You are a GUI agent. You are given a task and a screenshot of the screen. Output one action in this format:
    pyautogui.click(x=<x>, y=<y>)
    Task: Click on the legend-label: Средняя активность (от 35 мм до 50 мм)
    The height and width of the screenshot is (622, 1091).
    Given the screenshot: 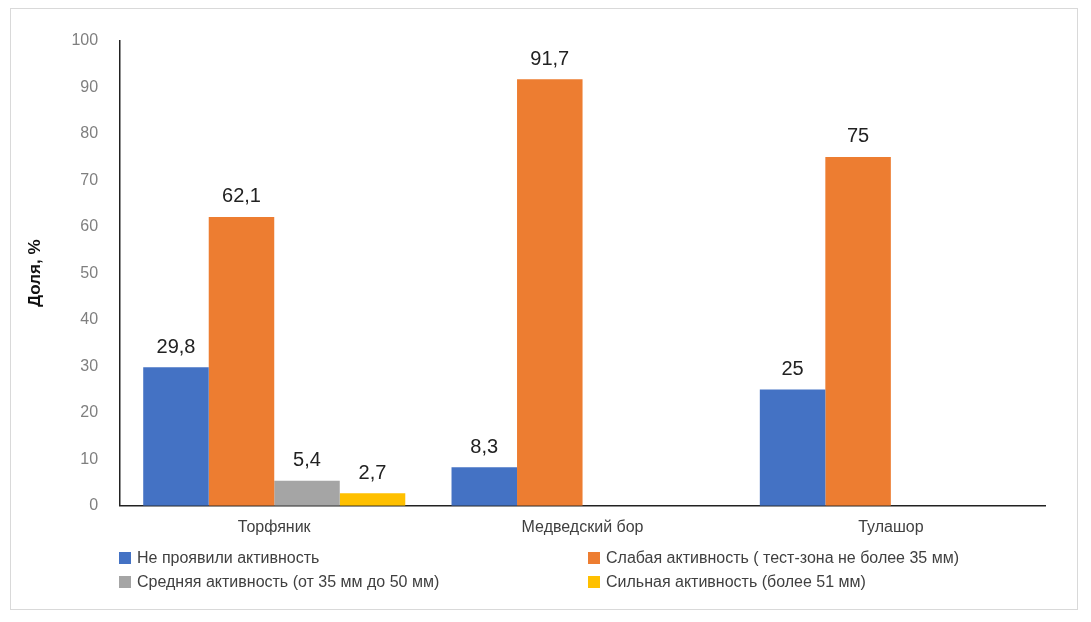 What is the action you would take?
    pyautogui.click(x=288, y=582)
    